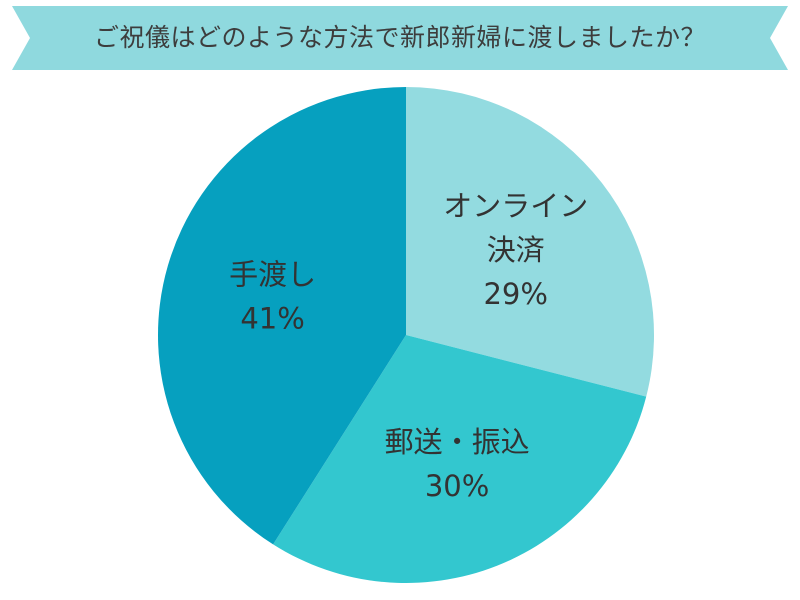 This screenshot has width=800, height=600. I want to click on title-banner-shape, so click(400, 38).